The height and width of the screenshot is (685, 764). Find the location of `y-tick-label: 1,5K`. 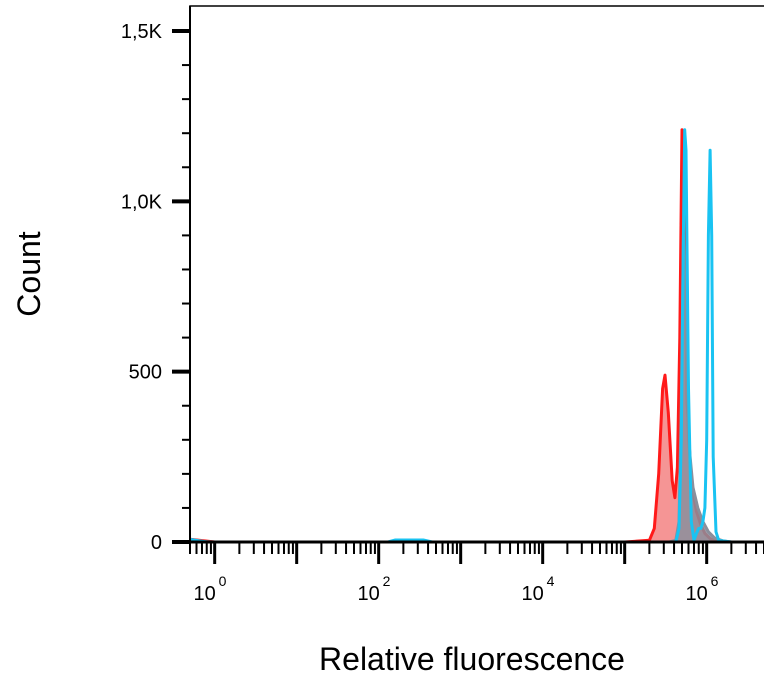

y-tick-label: 1,5K is located at coordinates (142, 32).